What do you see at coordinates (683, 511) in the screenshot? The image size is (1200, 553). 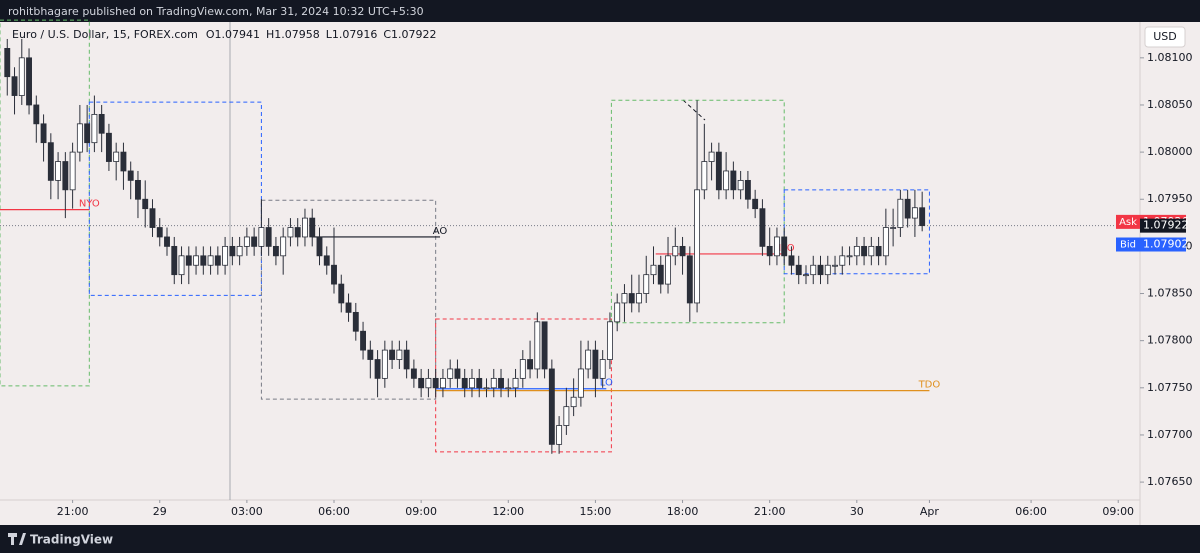 I see `x-tick-label: 18:00` at bounding box center [683, 511].